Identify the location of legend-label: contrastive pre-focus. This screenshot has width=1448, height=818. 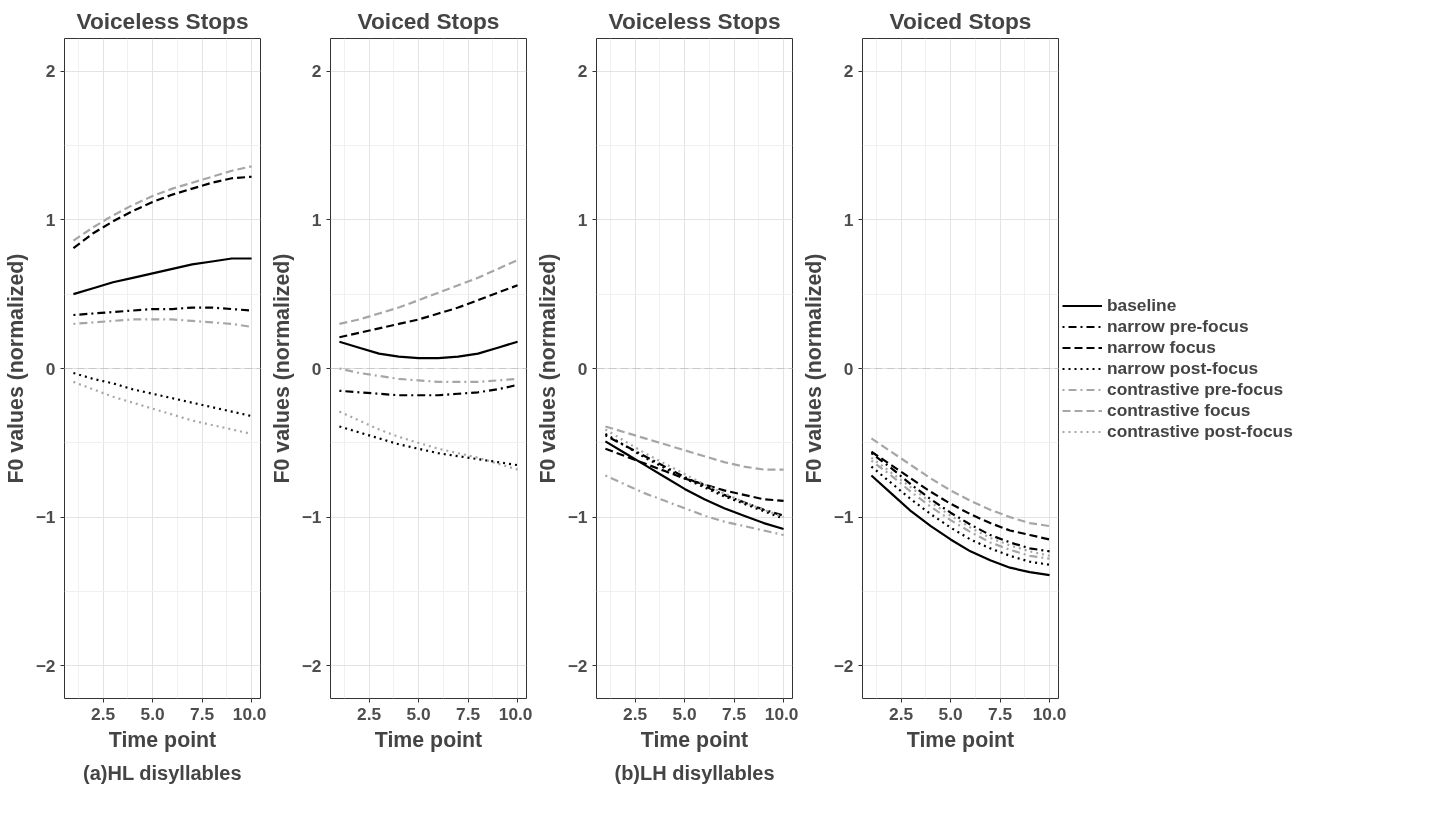
(1196, 389).